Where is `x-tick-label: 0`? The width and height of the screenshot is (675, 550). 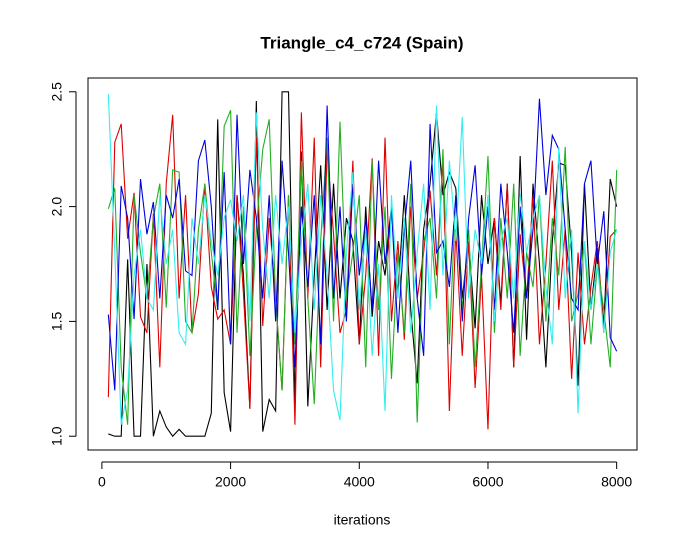 x-tick-label: 0 is located at coordinates (102, 482).